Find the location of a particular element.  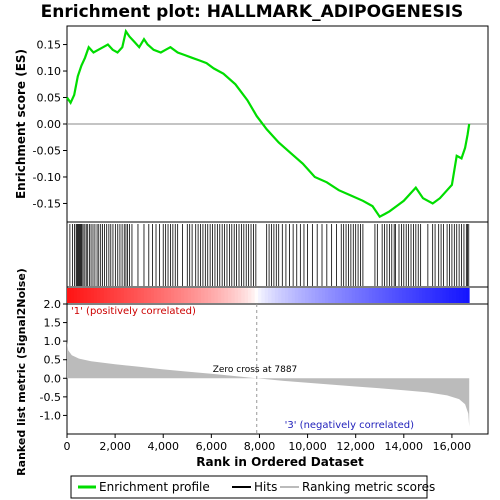

es-y-tick-label: 0.15 is located at coordinates (49, 45).